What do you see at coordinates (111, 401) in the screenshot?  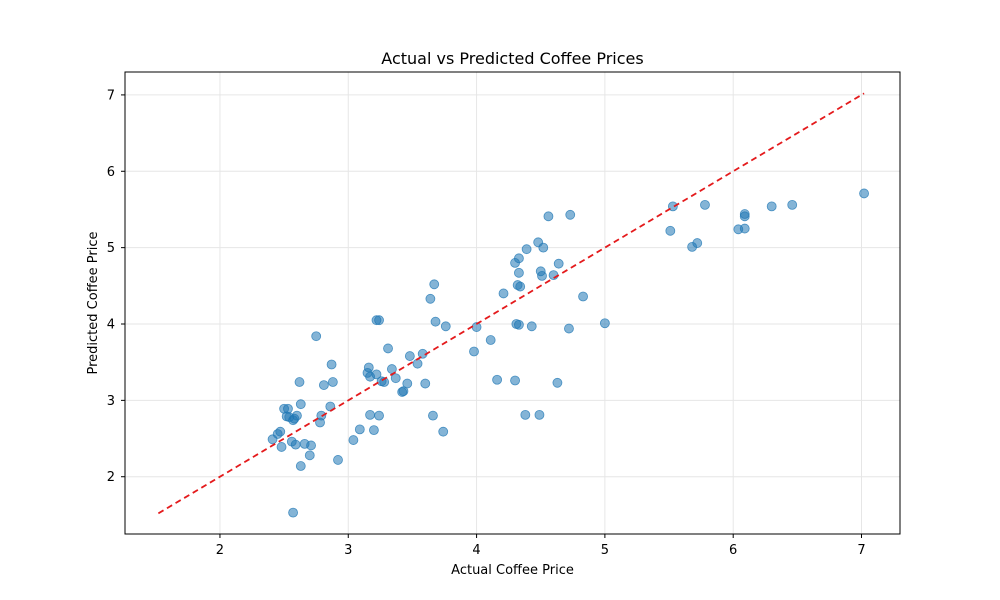 I see `y-tick-label: 3` at bounding box center [111, 401].